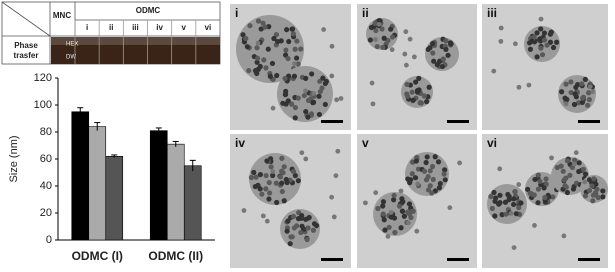  I want to click on table-row-label: Phase trasfer, so click(26, 50).